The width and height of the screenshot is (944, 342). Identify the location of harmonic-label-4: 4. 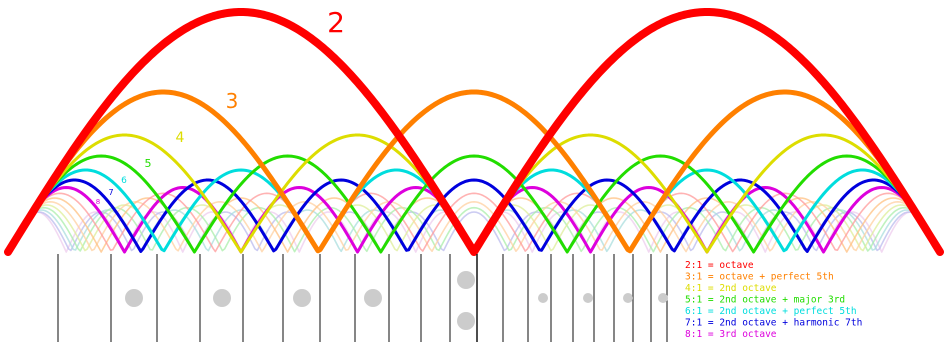
(180, 138).